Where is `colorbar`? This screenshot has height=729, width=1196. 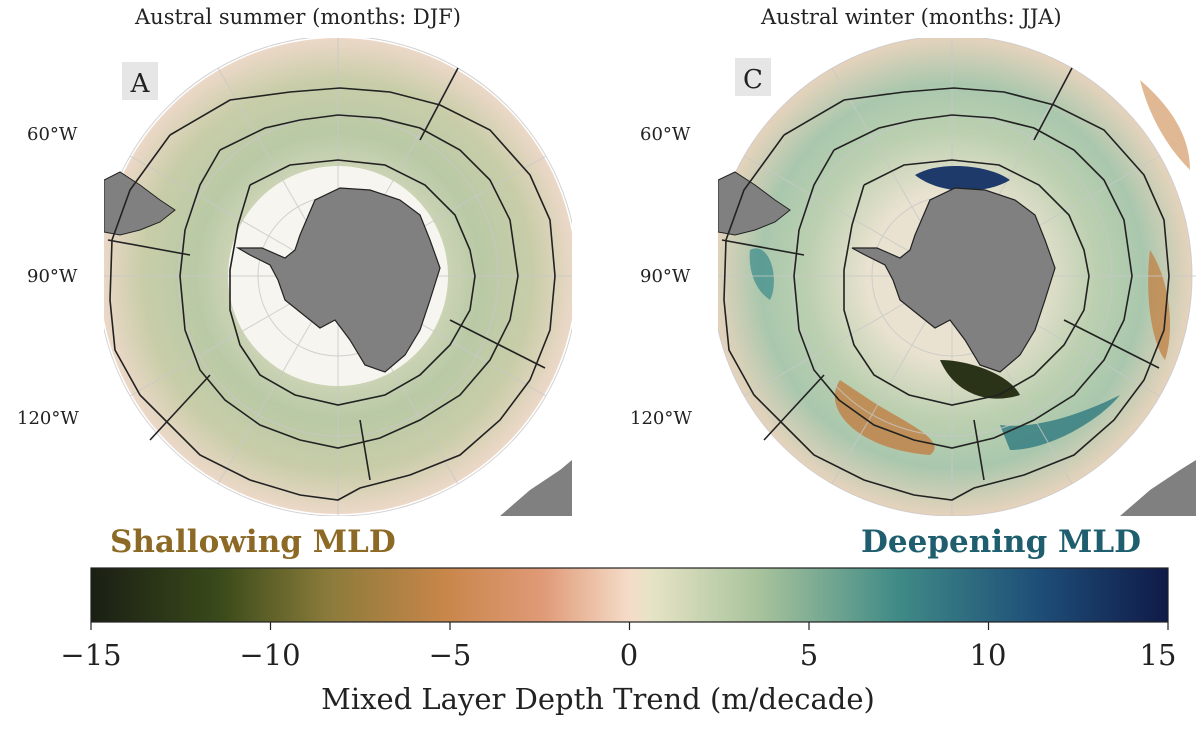
colorbar is located at coordinates (629, 595).